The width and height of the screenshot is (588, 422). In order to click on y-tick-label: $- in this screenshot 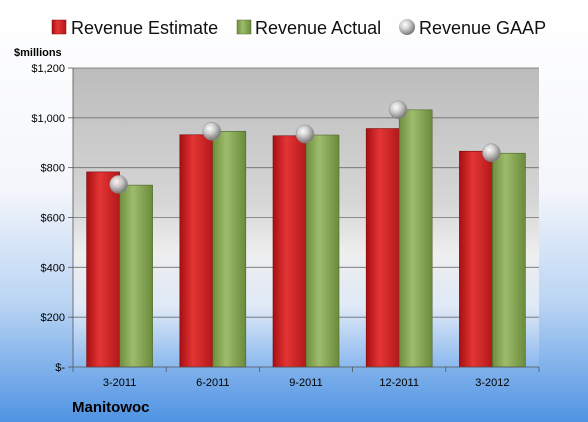, I will do `click(60, 368)`.